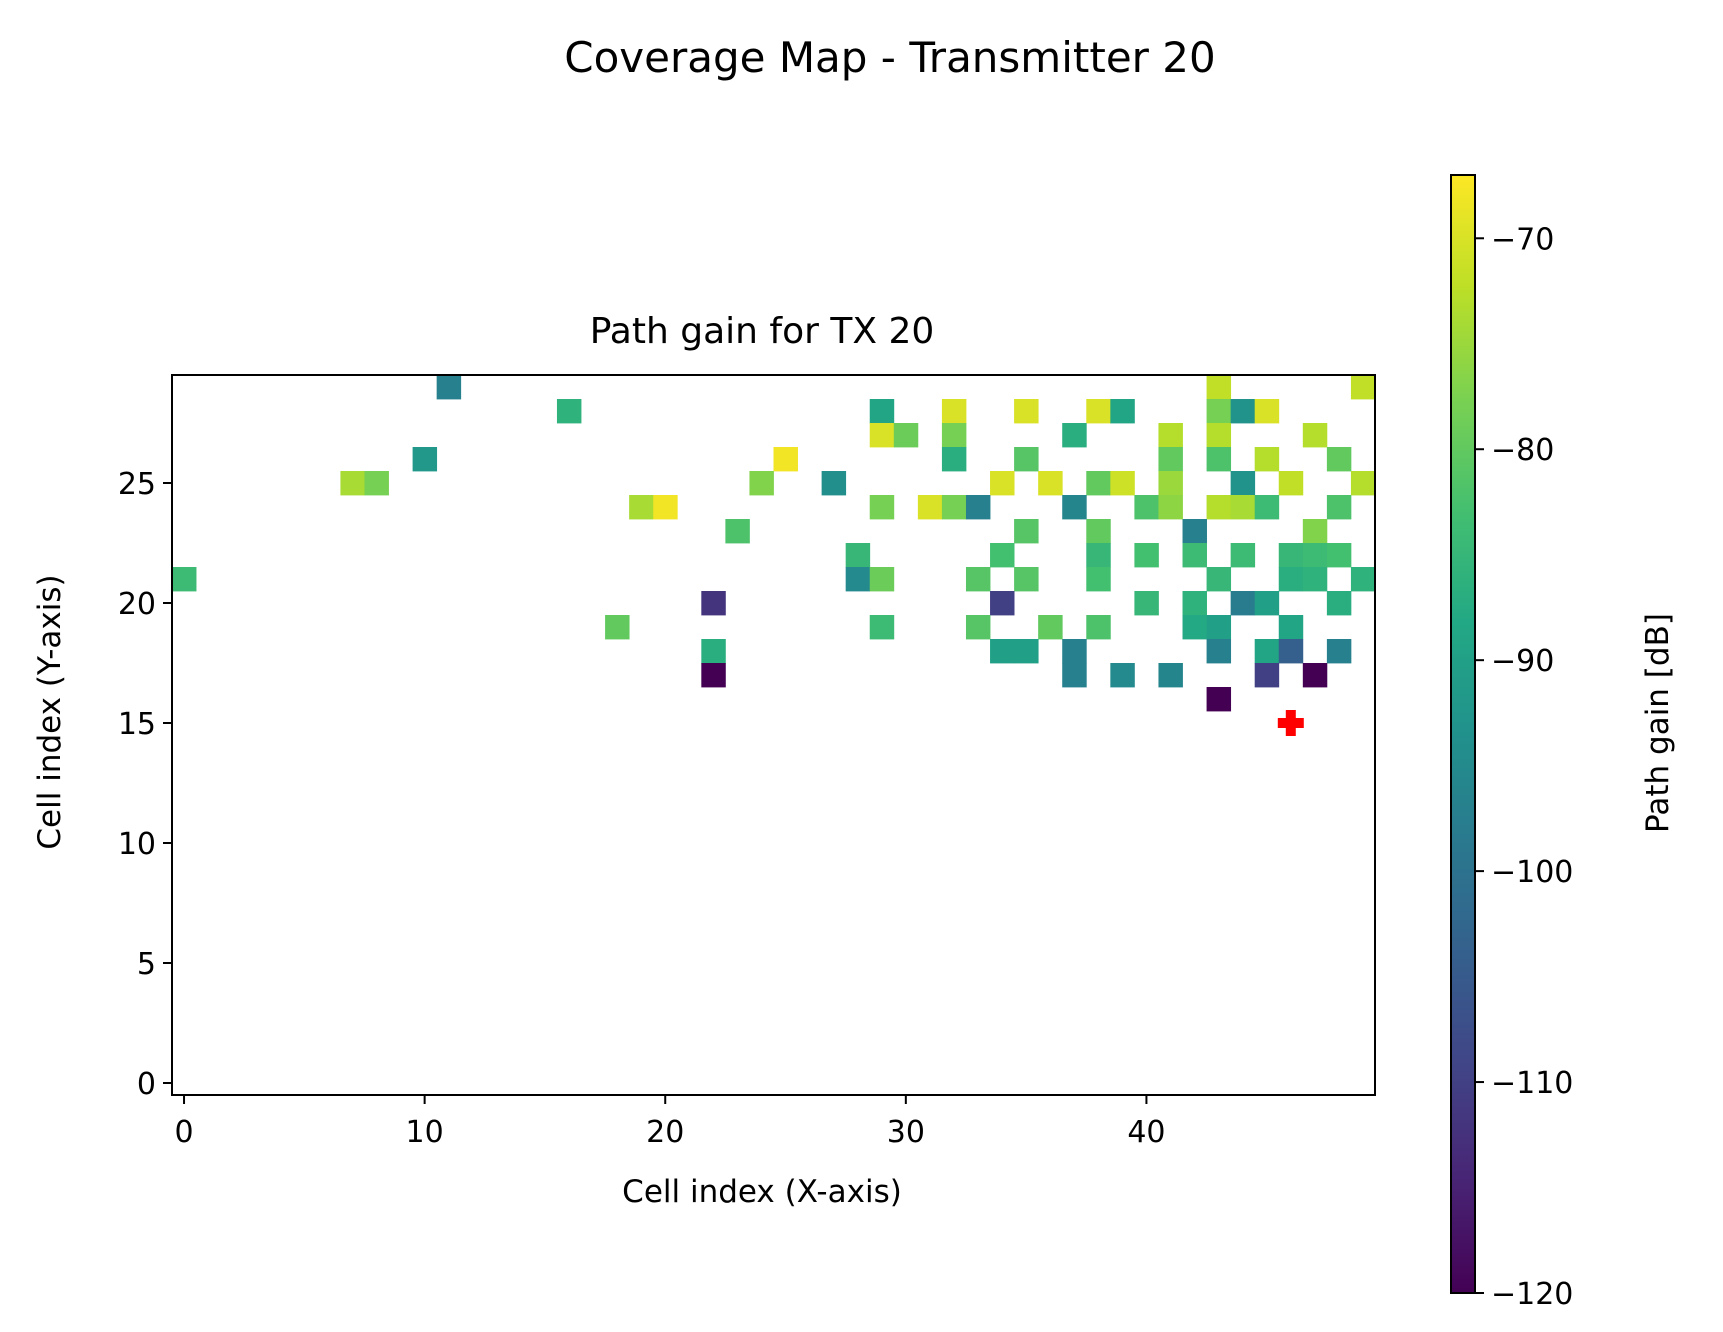 This screenshot has height=1332, width=1723. What do you see at coordinates (137, 604) in the screenshot?
I see `y-tick-label: 20` at bounding box center [137, 604].